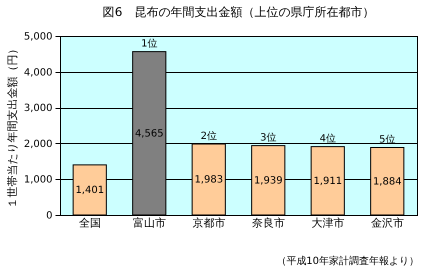  What do you see at coordinates (208, 136) in the screenshot?
I see `annotation: 2位` at bounding box center [208, 136].